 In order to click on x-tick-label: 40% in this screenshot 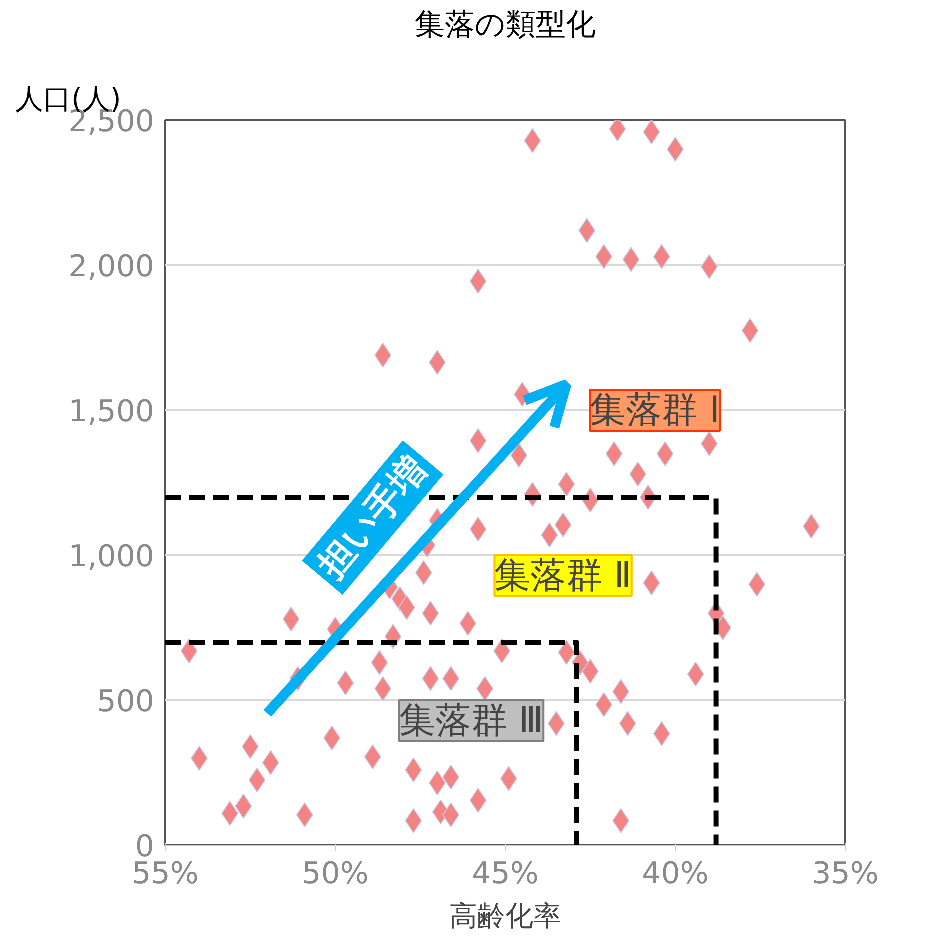, I will do `click(675, 874)`.